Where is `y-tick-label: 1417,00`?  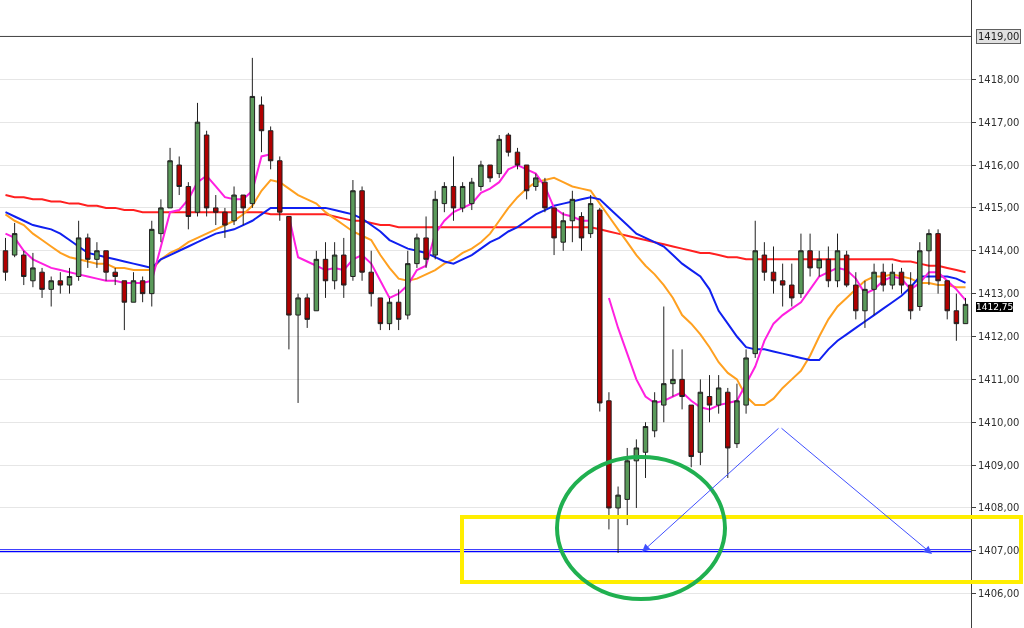 y-tick-label: 1417,00 is located at coordinates (999, 122).